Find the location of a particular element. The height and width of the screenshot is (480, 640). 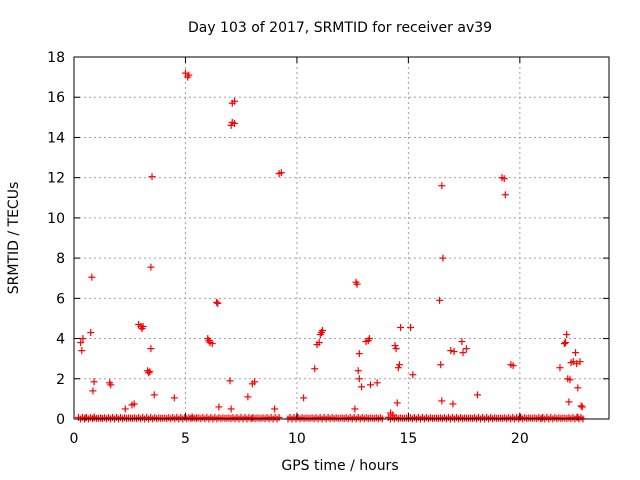

x-tick-label: 0 is located at coordinates (74, 439).